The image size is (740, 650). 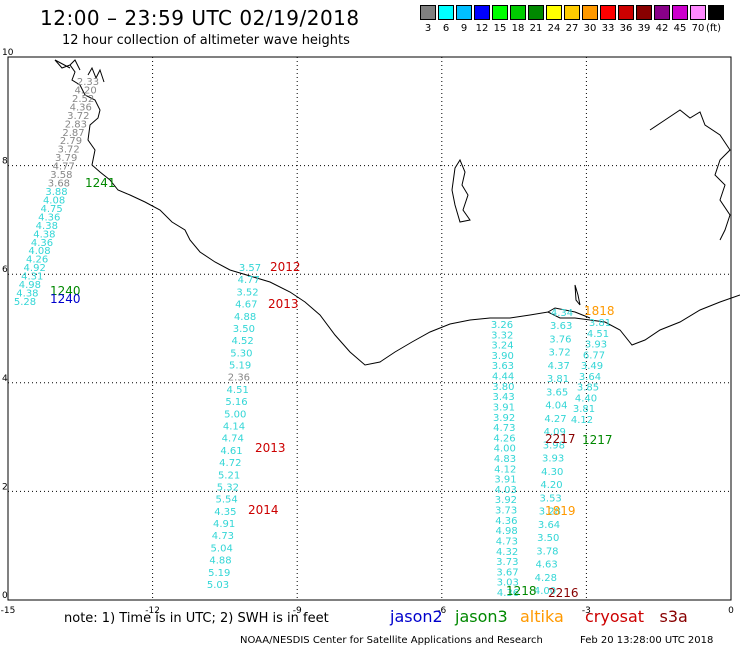 I want to click on swh-value: 3.57, so click(x=250, y=268).